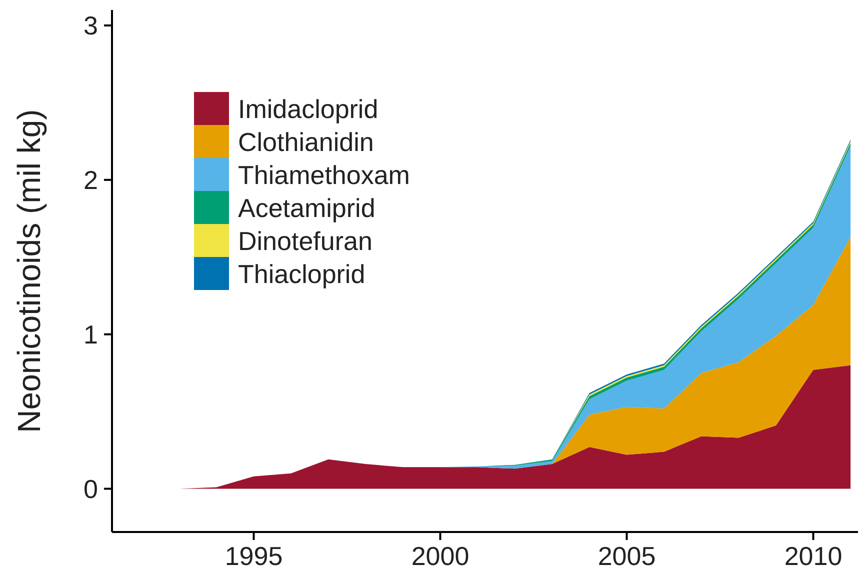 The width and height of the screenshot is (861, 573). What do you see at coordinates (91, 489) in the screenshot?
I see `y-tick-label: 0` at bounding box center [91, 489].